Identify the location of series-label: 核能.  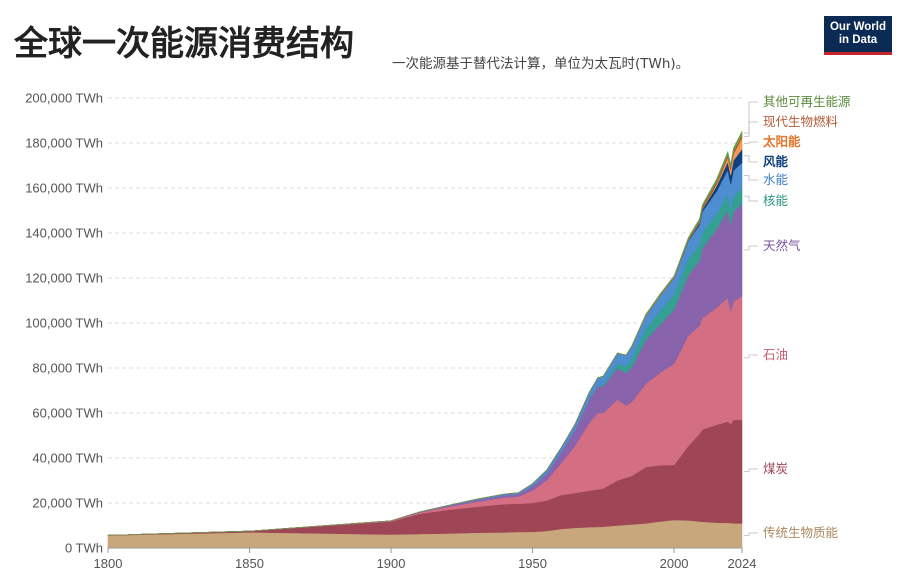
(776, 200).